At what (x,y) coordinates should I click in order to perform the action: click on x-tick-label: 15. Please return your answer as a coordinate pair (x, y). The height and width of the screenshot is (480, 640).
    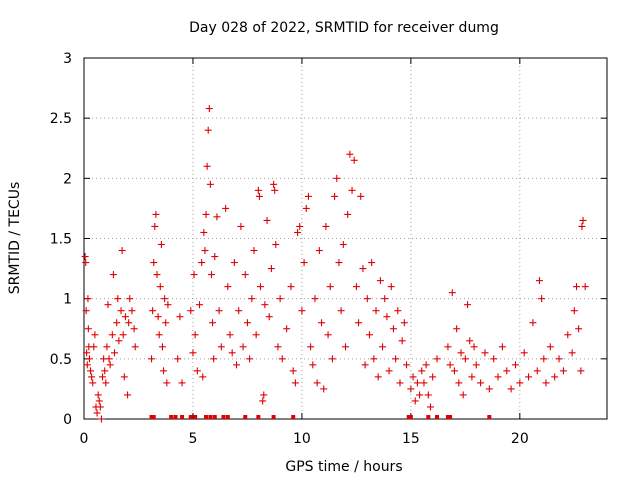
    Looking at the image, I should click on (411, 439).